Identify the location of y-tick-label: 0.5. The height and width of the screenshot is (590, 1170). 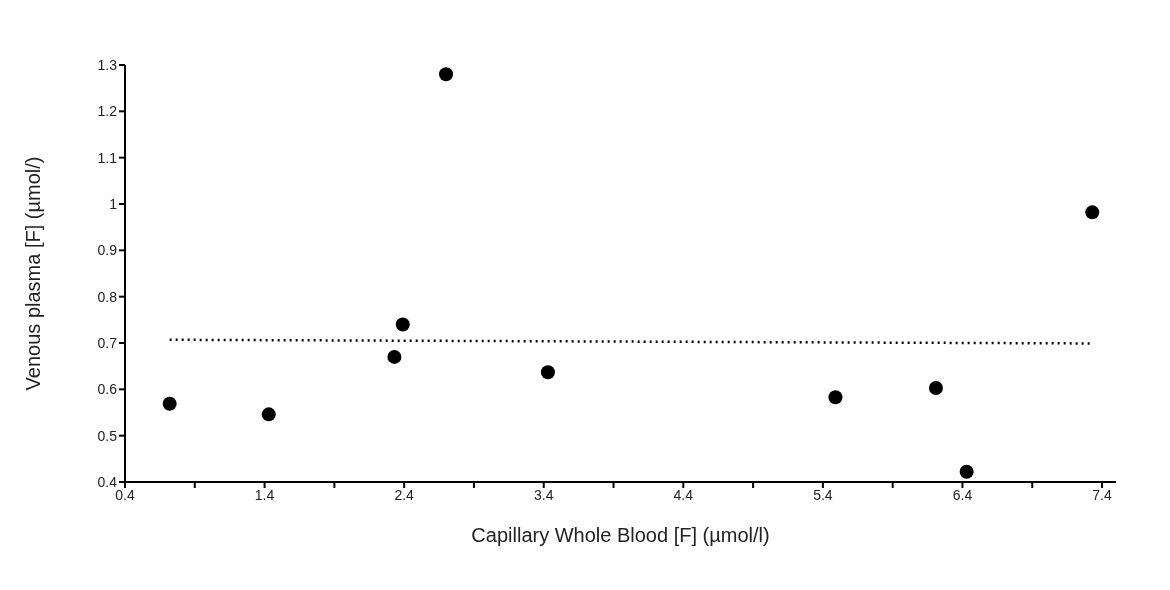
(107, 435).